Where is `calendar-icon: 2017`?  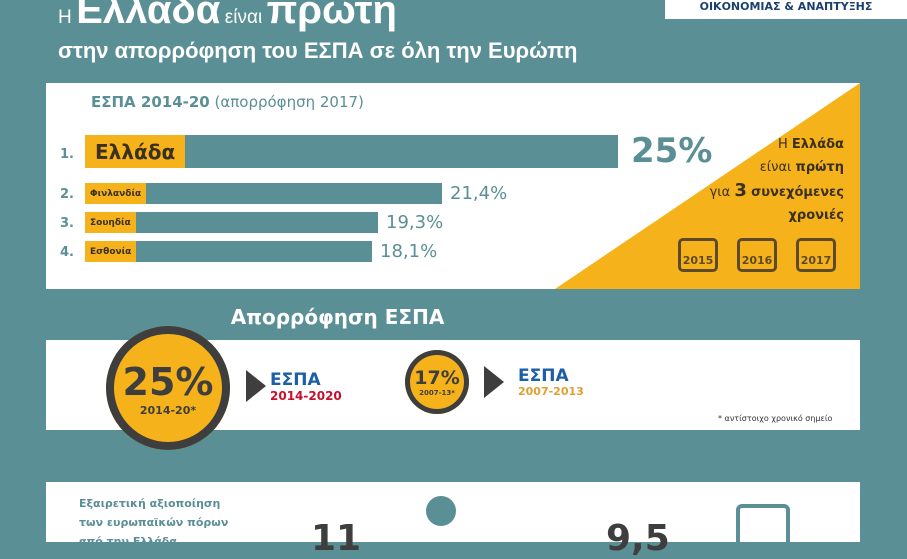
calendar-icon: 2017 is located at coordinates (816, 255).